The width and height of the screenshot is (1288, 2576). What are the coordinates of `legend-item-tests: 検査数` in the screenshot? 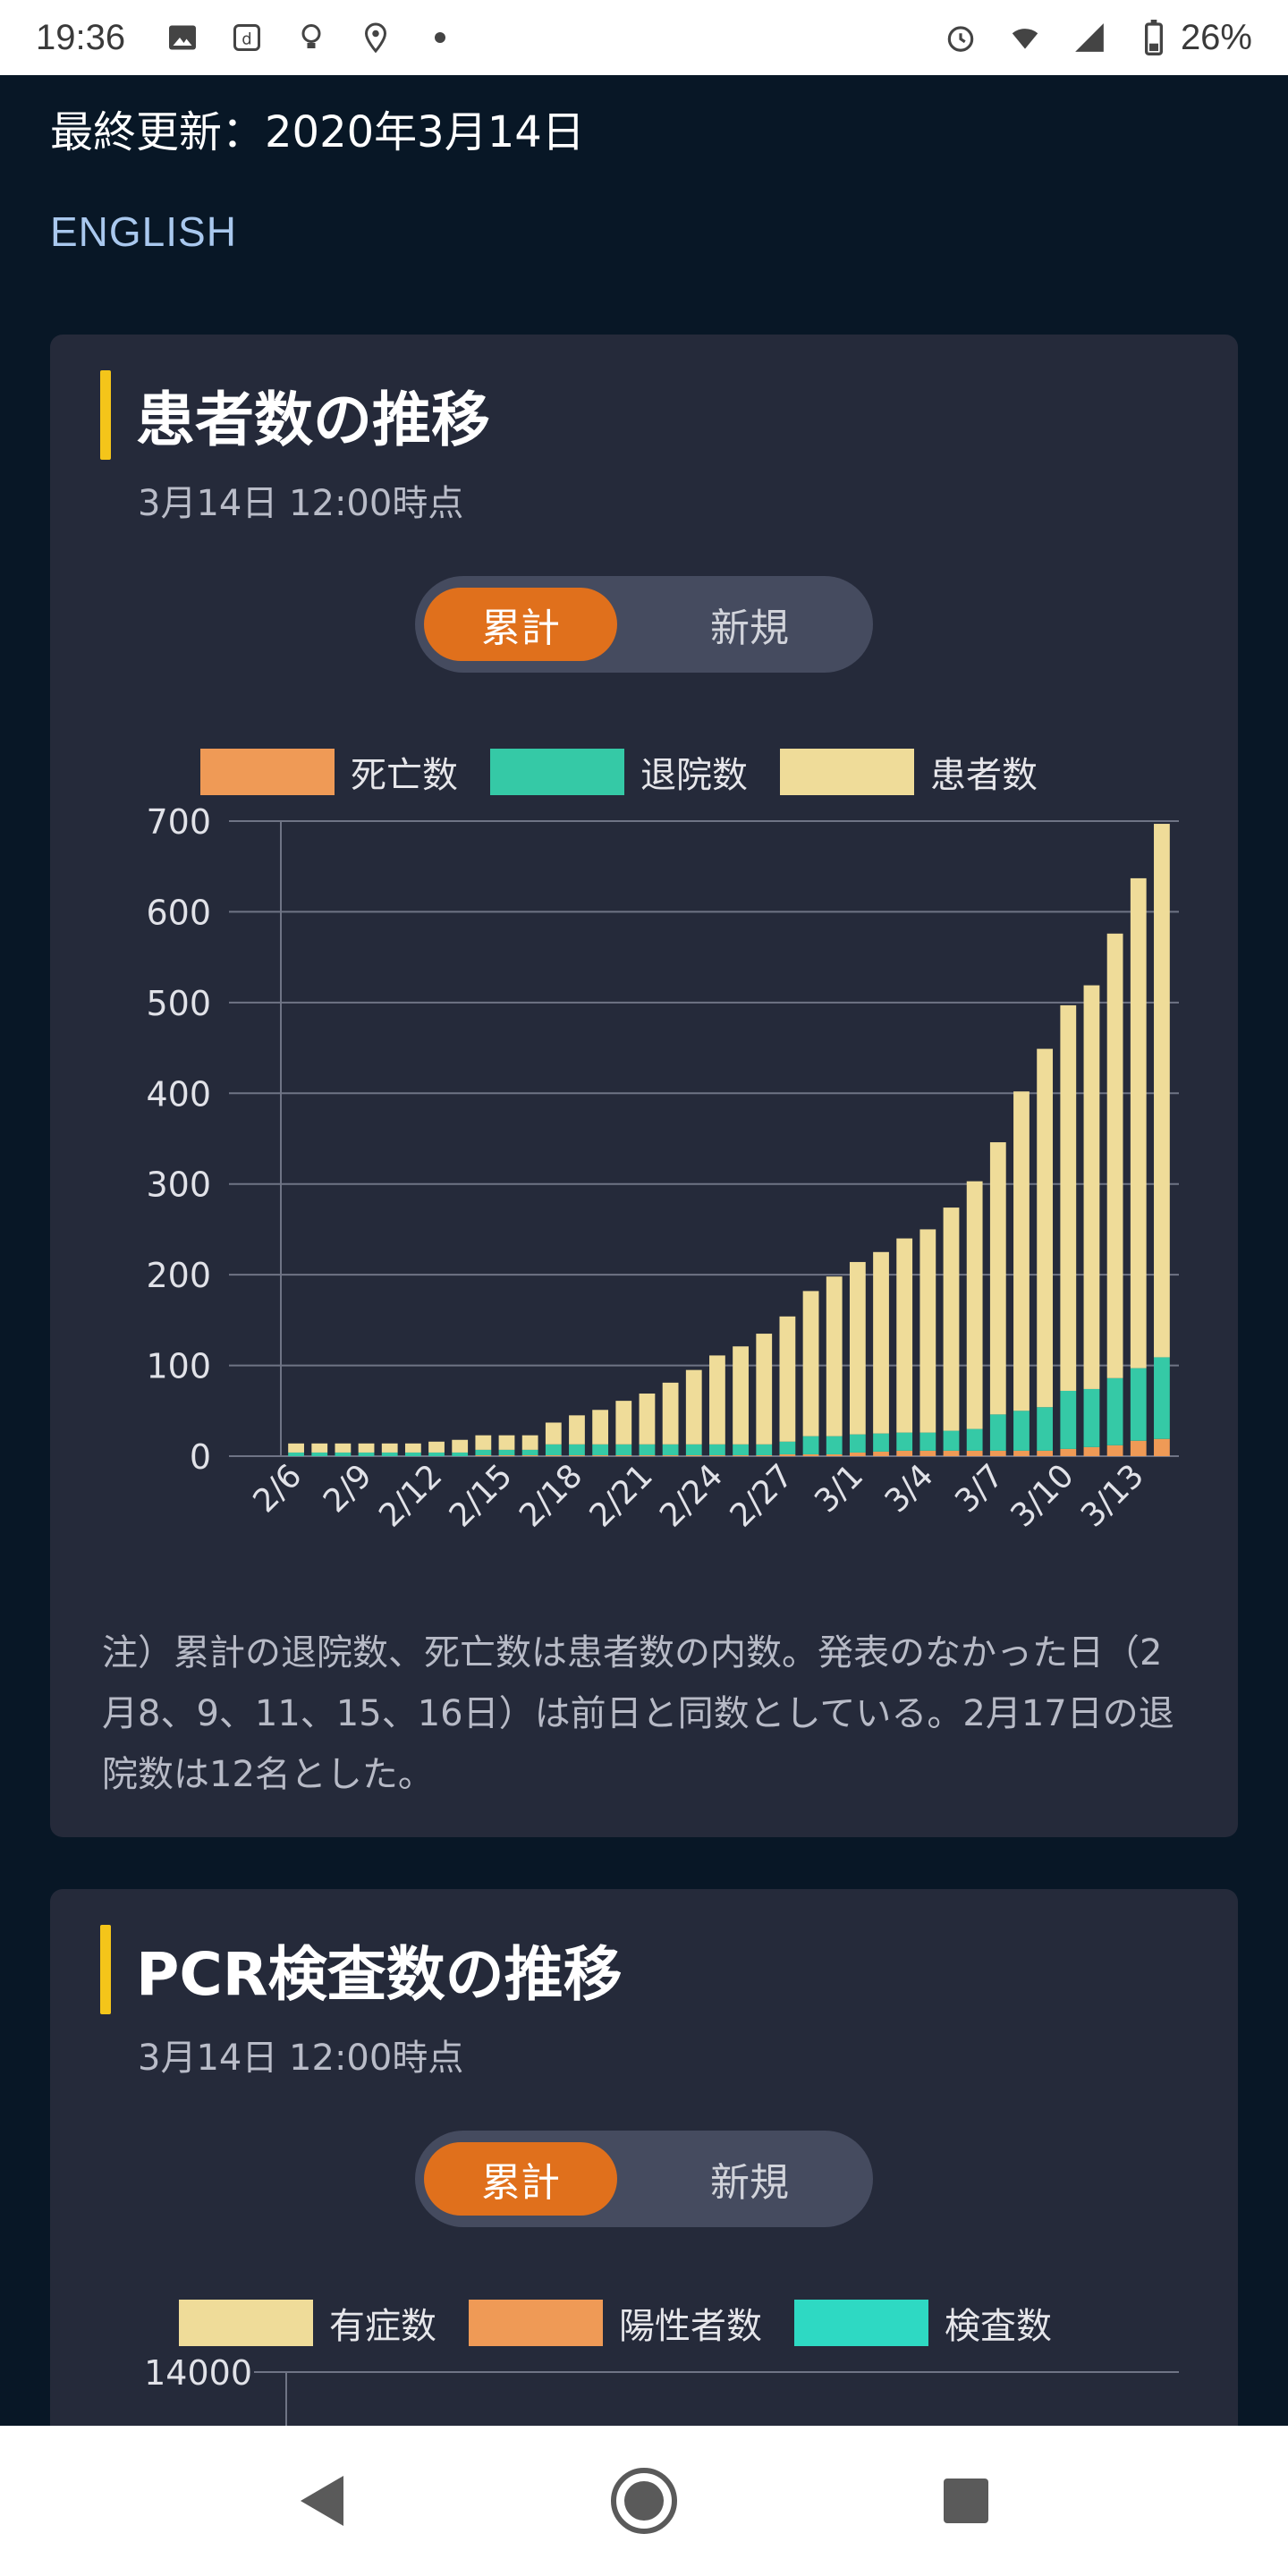 It's located at (923, 2323).